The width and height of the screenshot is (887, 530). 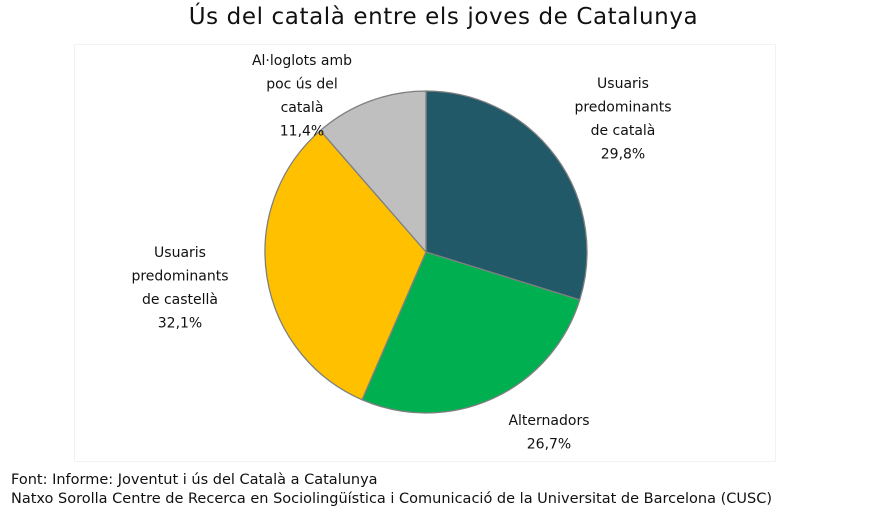 I want to click on slice-label-2: Alternadors 26,7%, so click(x=548, y=433).